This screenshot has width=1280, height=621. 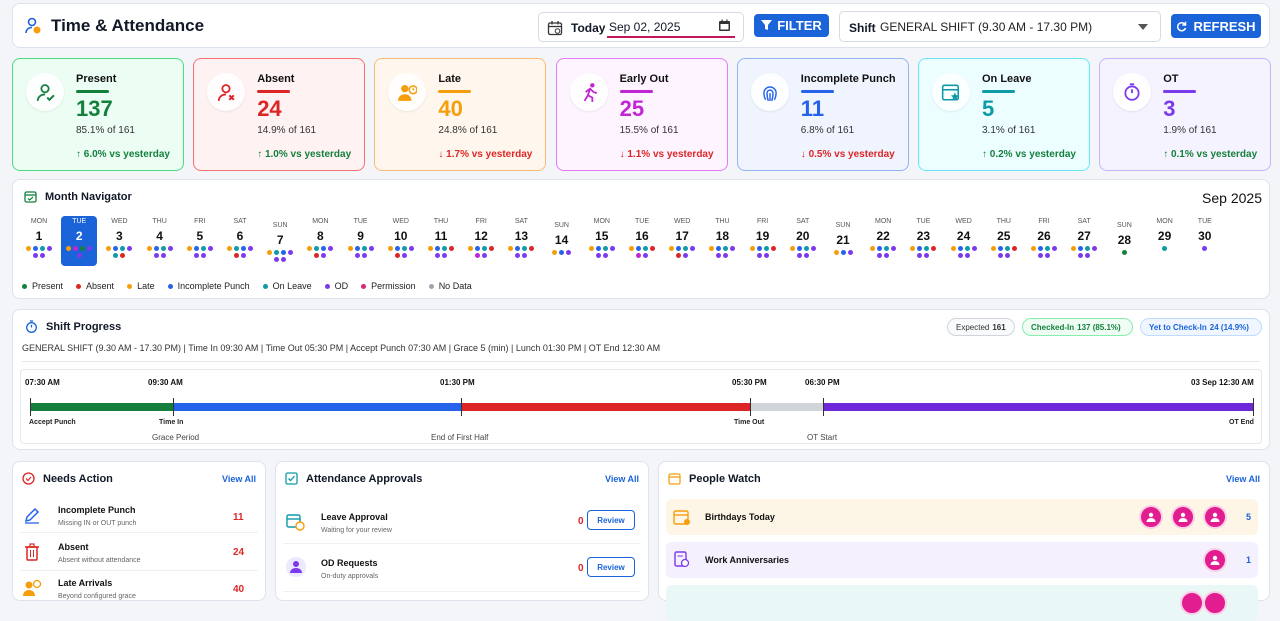 What do you see at coordinates (1029, 154) in the screenshot?
I see `stat-trend: ↑ 0.2% vs yesterday` at bounding box center [1029, 154].